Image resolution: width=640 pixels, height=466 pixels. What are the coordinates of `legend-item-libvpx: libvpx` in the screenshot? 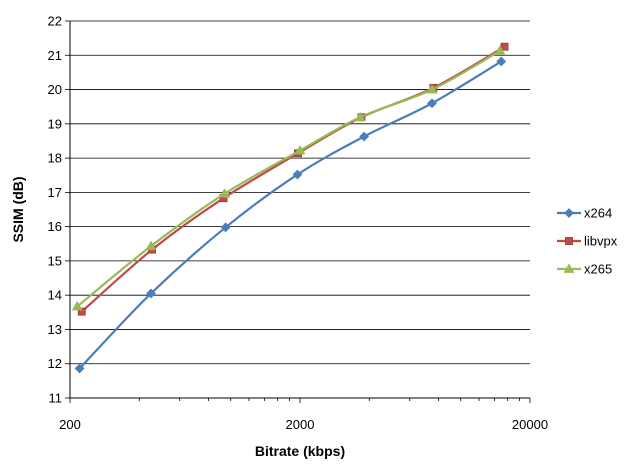 It's located at (587, 241).